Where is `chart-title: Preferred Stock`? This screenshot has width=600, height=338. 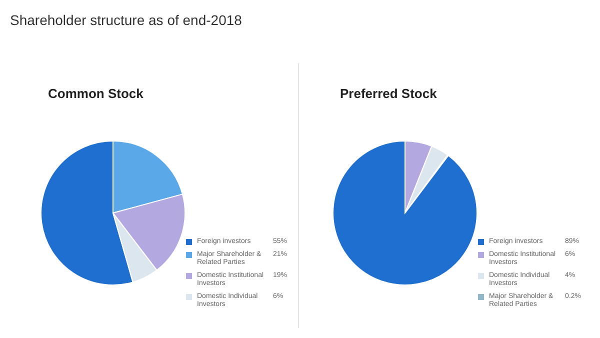 chart-title: Preferred Stock is located at coordinates (388, 93).